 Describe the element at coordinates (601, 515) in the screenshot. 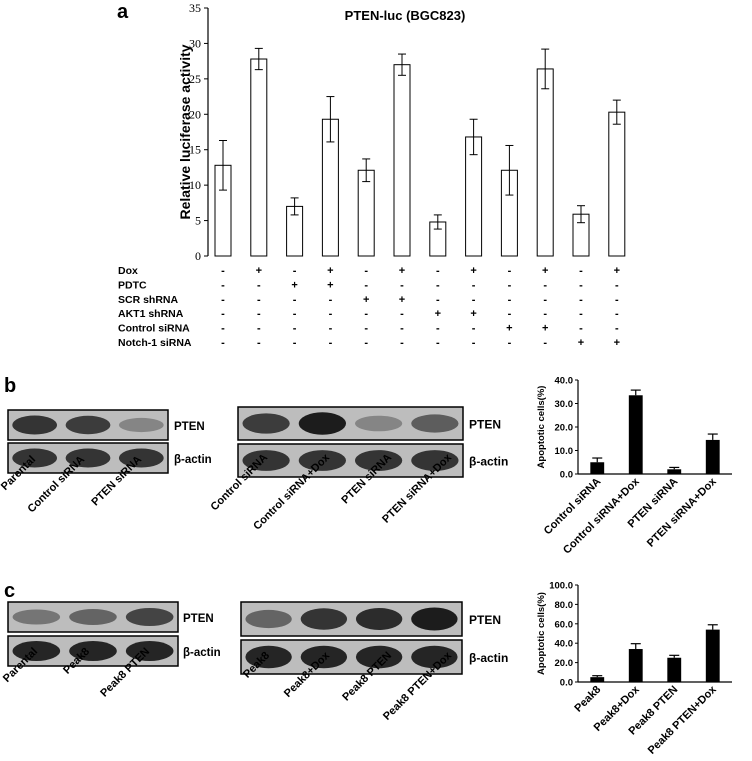

I see `b-category-label: Control siRNA+Dox` at that location.